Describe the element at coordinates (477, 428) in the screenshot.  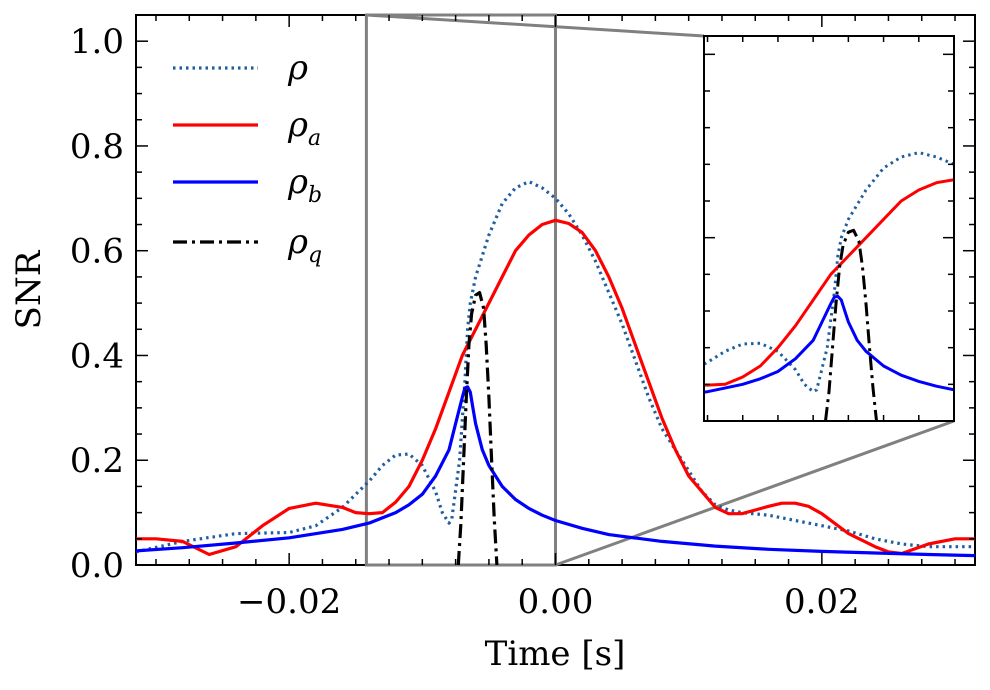
I see `series-line-q` at that location.